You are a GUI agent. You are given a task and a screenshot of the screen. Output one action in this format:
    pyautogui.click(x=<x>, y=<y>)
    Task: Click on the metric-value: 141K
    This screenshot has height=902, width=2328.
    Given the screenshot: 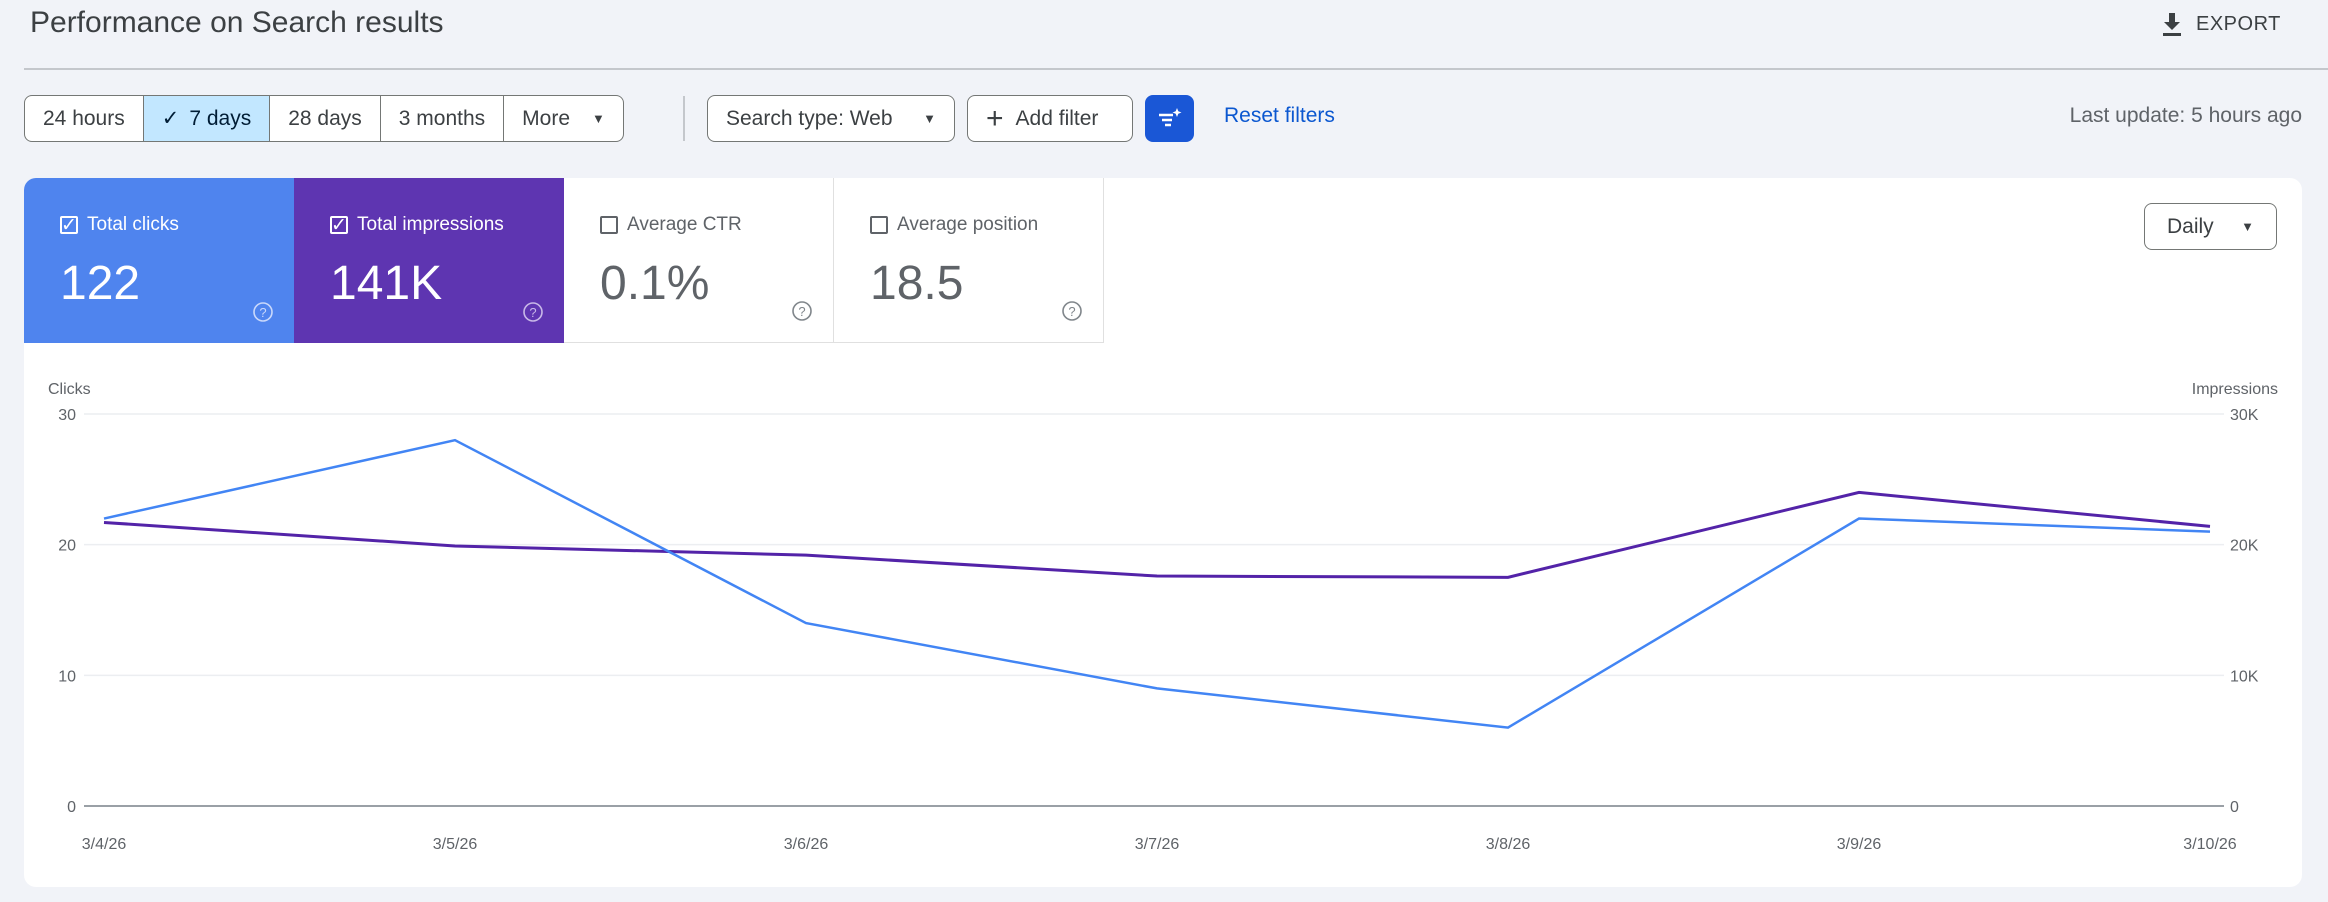 What is the action you would take?
    pyautogui.click(x=386, y=283)
    